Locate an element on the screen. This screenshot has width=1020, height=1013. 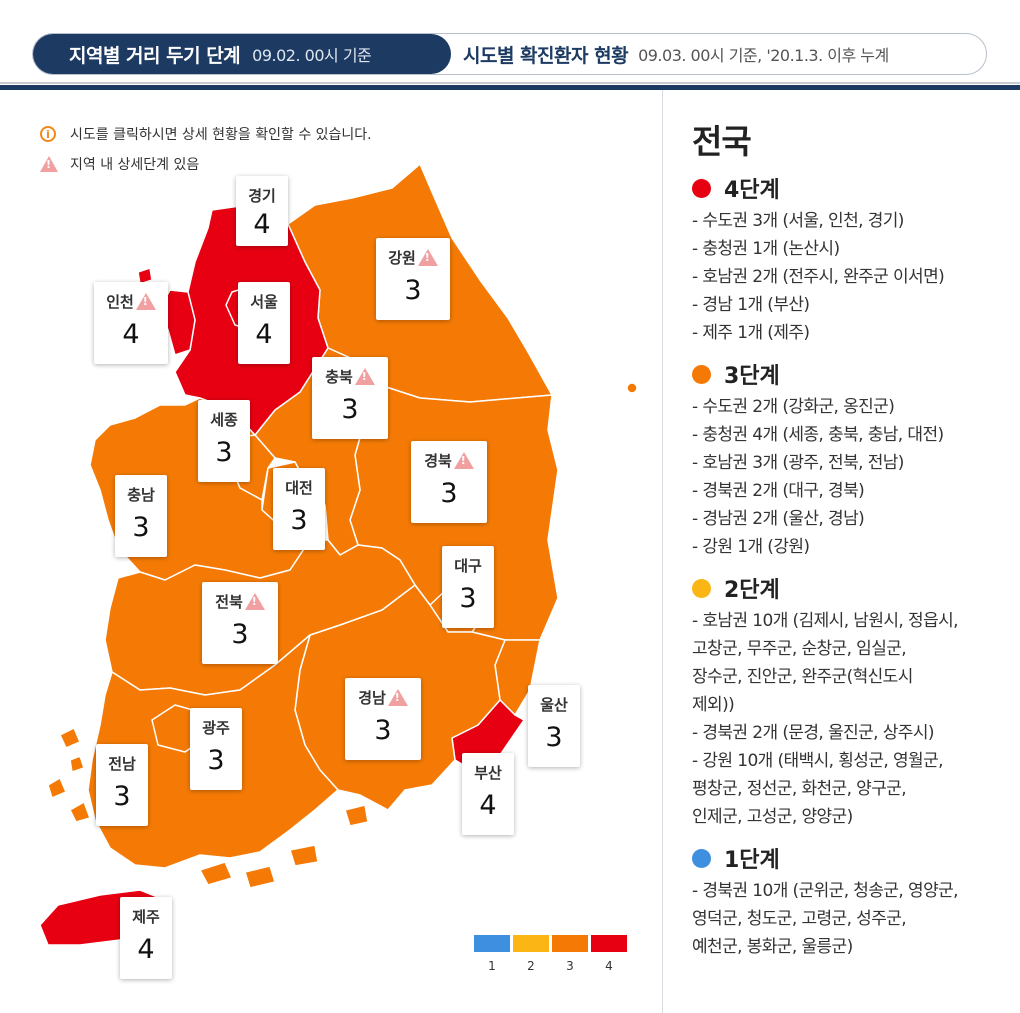
region-label-jeonnam: 전남 3 is located at coordinates (122, 785).